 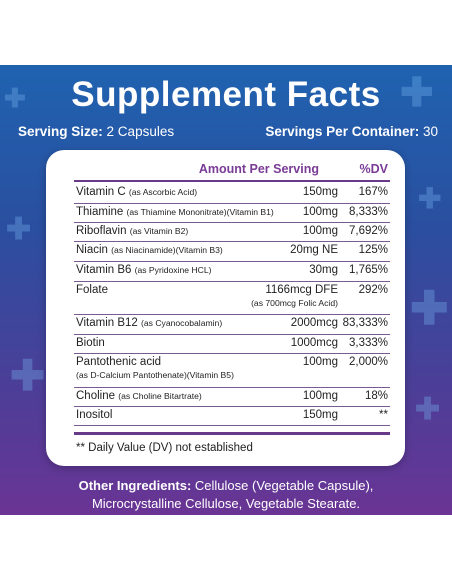 I want to click on nutrient-label: Folate, so click(x=92, y=290).